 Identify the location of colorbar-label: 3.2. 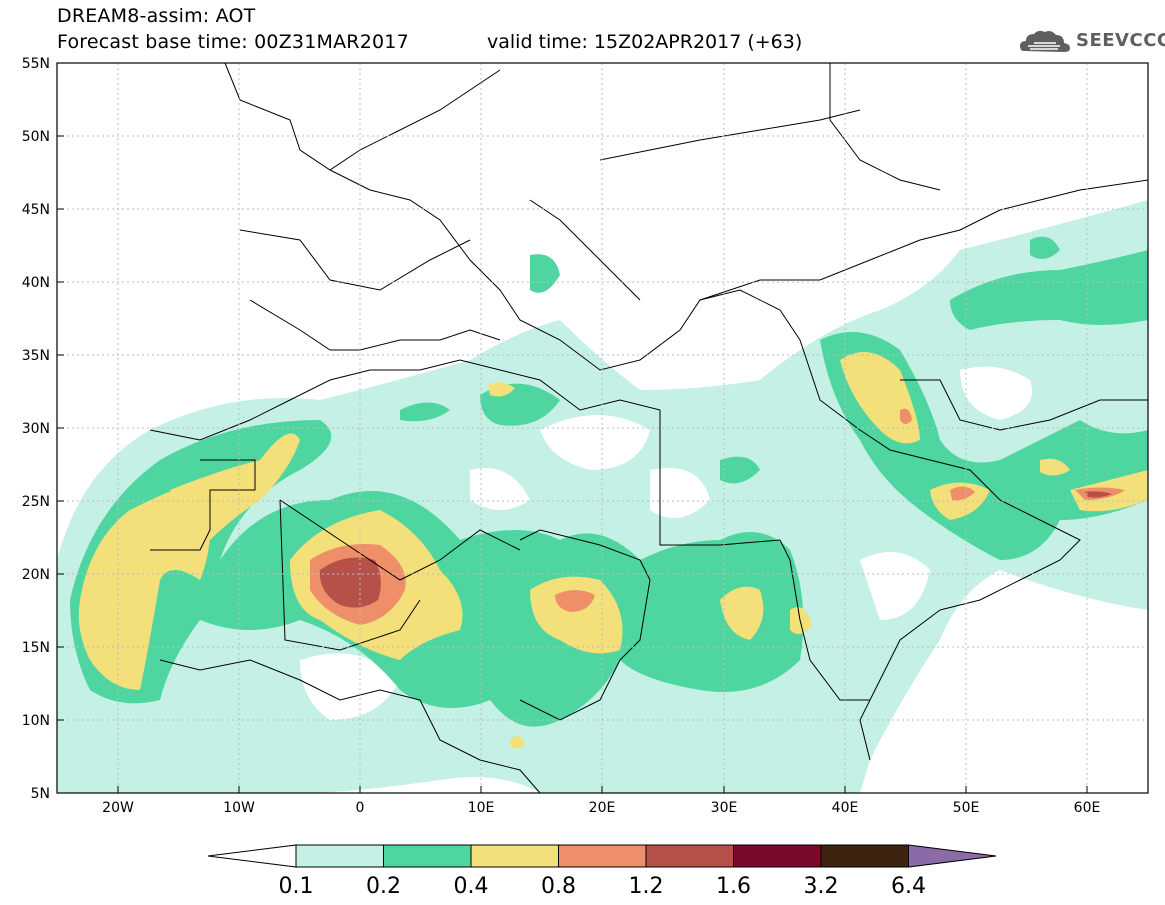
(821, 886).